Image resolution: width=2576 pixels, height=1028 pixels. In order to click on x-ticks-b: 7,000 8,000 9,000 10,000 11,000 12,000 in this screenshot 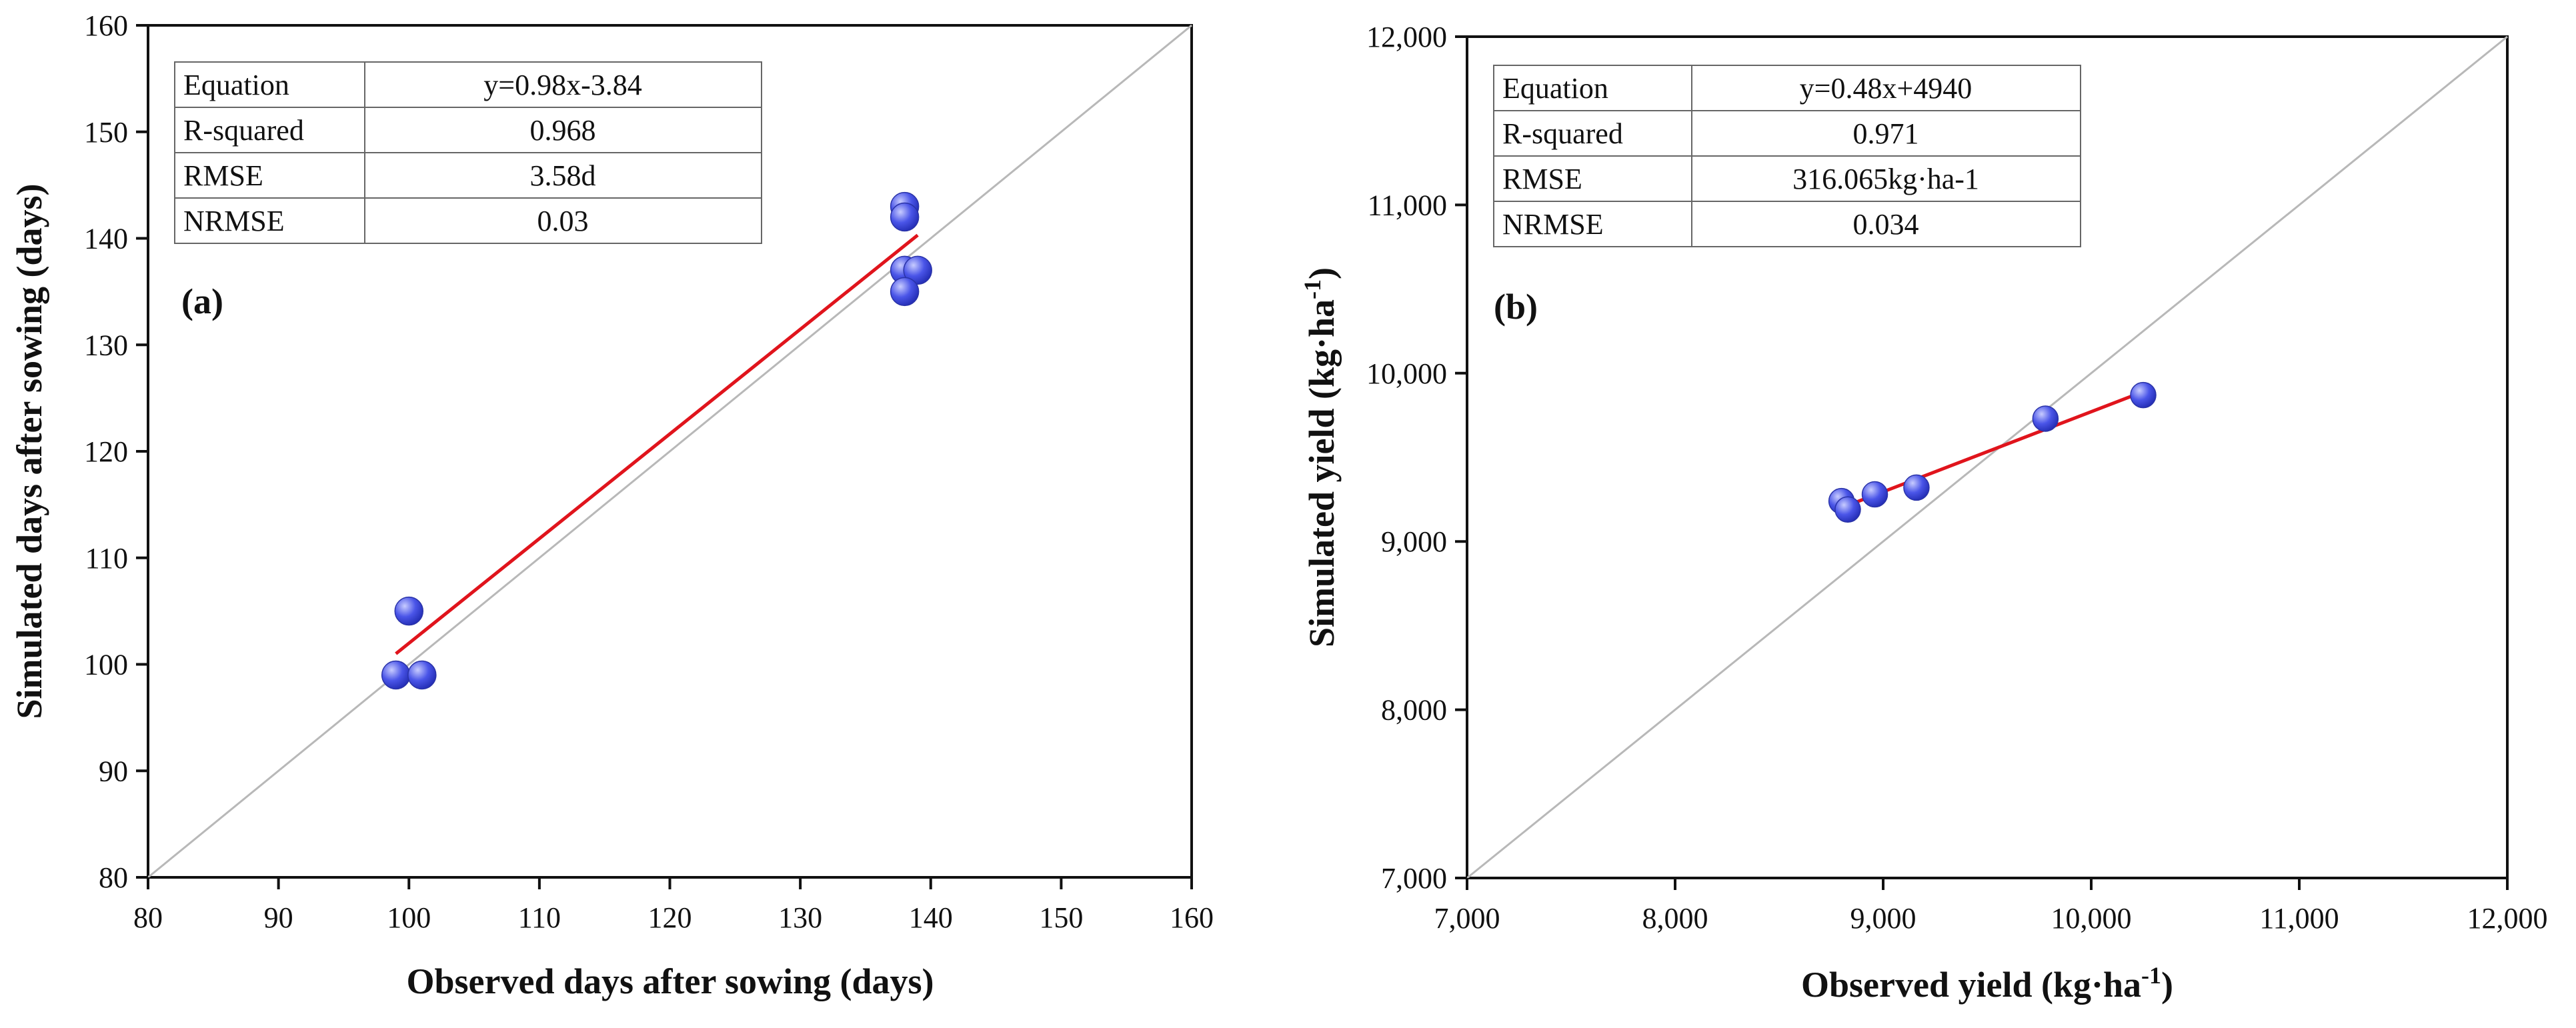, I will do `click(1991, 906)`.